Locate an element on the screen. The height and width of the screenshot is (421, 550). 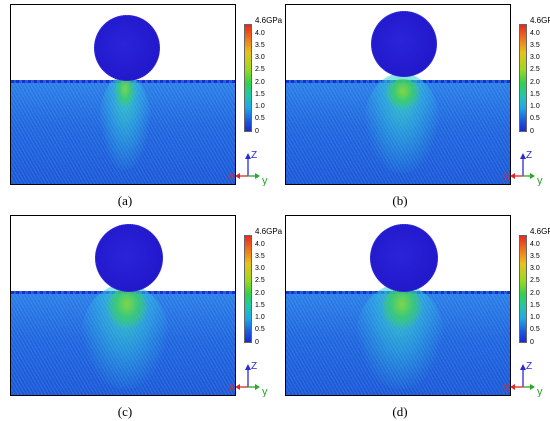
panel-label: (c) is located at coordinates (125, 411).